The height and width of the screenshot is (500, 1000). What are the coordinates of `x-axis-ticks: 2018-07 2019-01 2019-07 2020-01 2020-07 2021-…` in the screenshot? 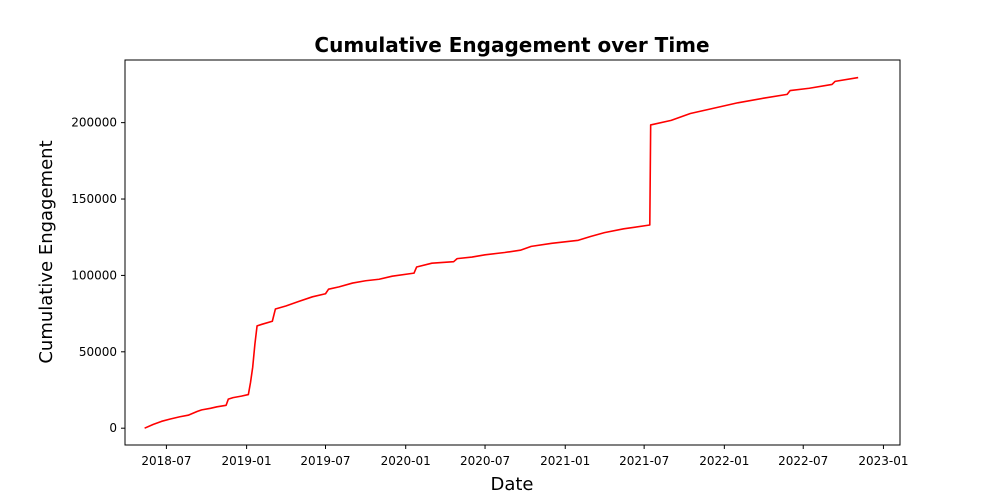 It's located at (525, 456).